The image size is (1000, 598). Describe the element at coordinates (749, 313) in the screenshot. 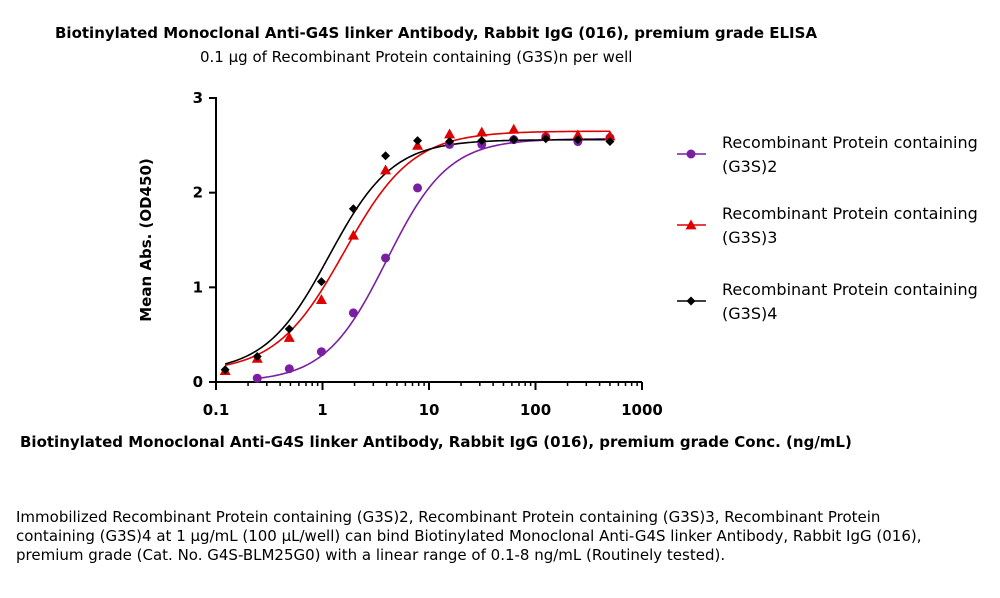

I see `legend-label-series-3: (G3S)4` at that location.